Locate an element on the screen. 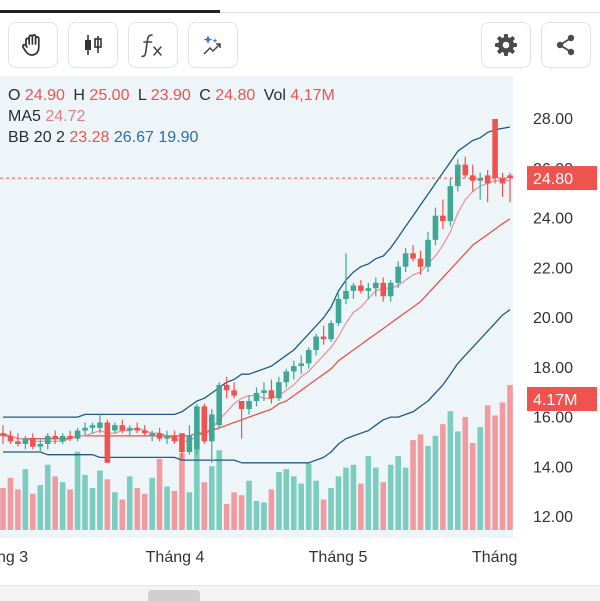  low-label: L is located at coordinates (142, 95).